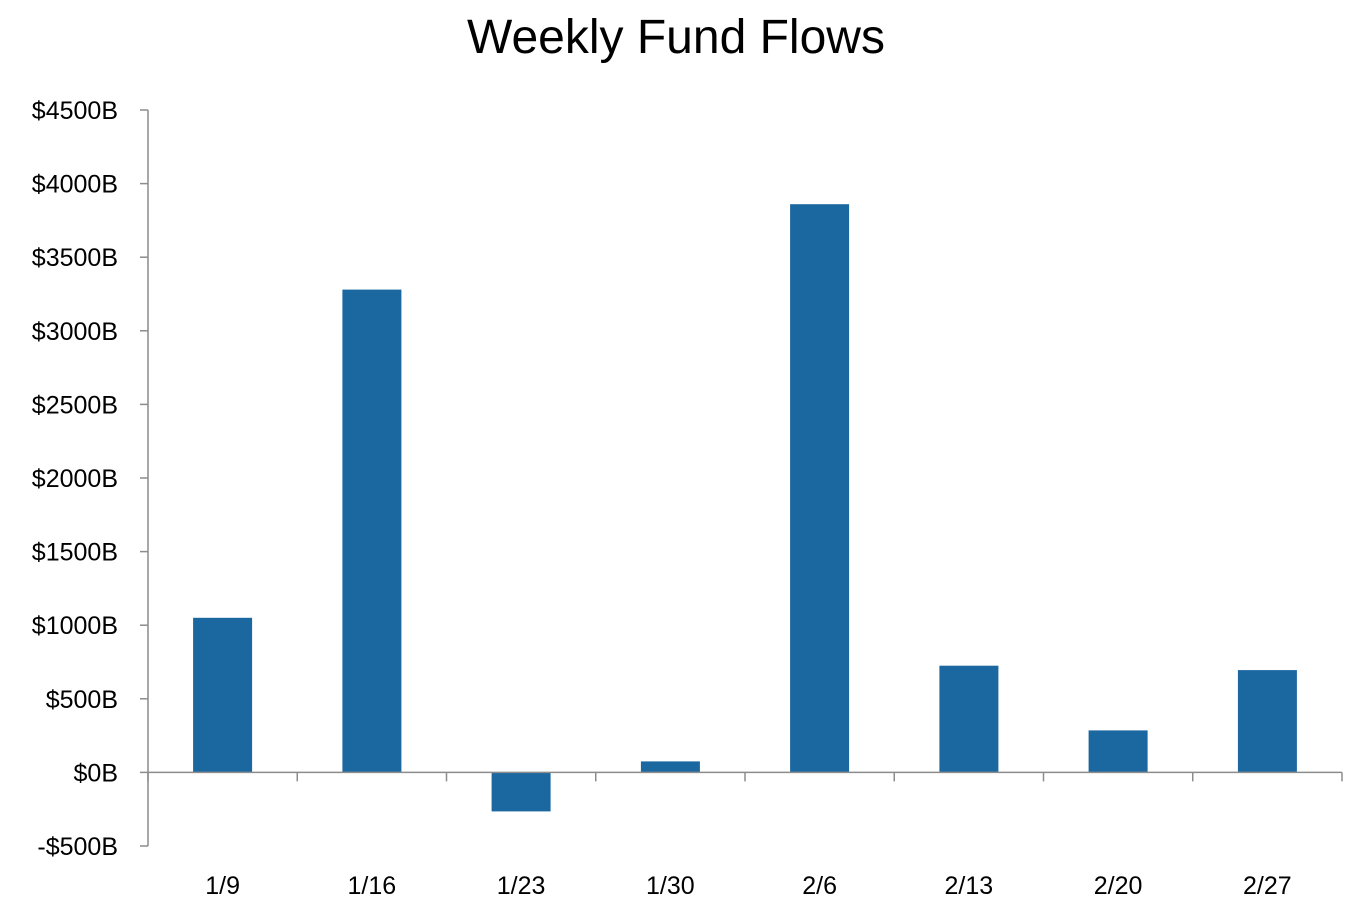  What do you see at coordinates (77, 847) in the screenshot?
I see `y-tick-label: -$500B` at bounding box center [77, 847].